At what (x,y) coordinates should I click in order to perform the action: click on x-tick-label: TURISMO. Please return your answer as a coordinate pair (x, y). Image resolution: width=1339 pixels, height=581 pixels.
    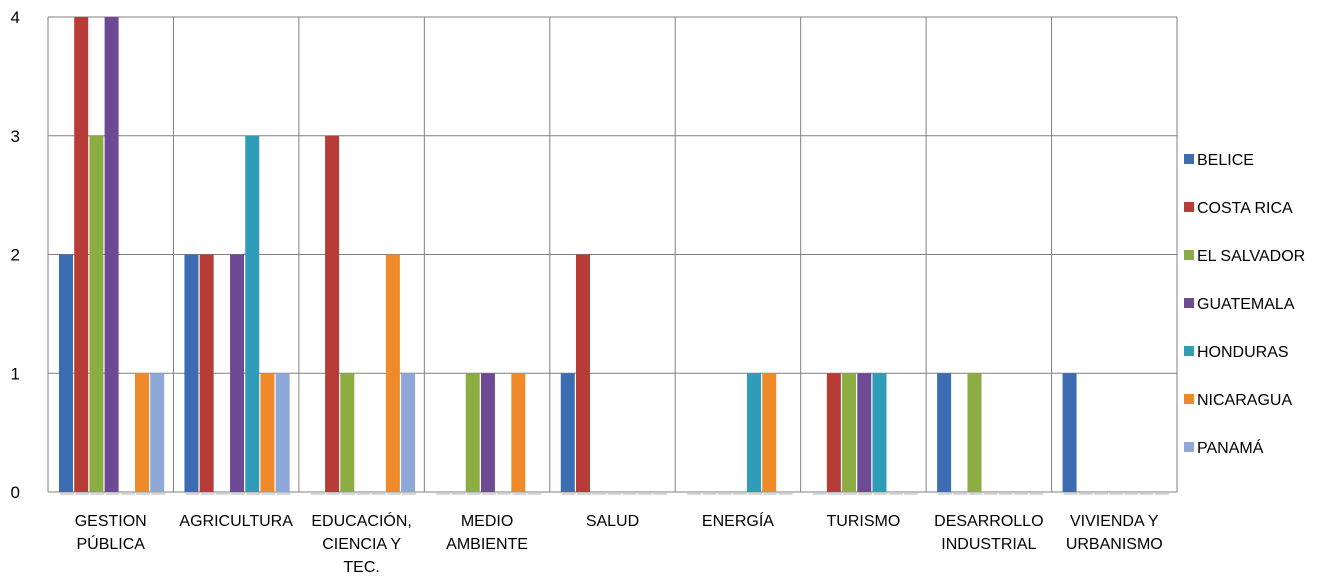
    Looking at the image, I should click on (863, 521).